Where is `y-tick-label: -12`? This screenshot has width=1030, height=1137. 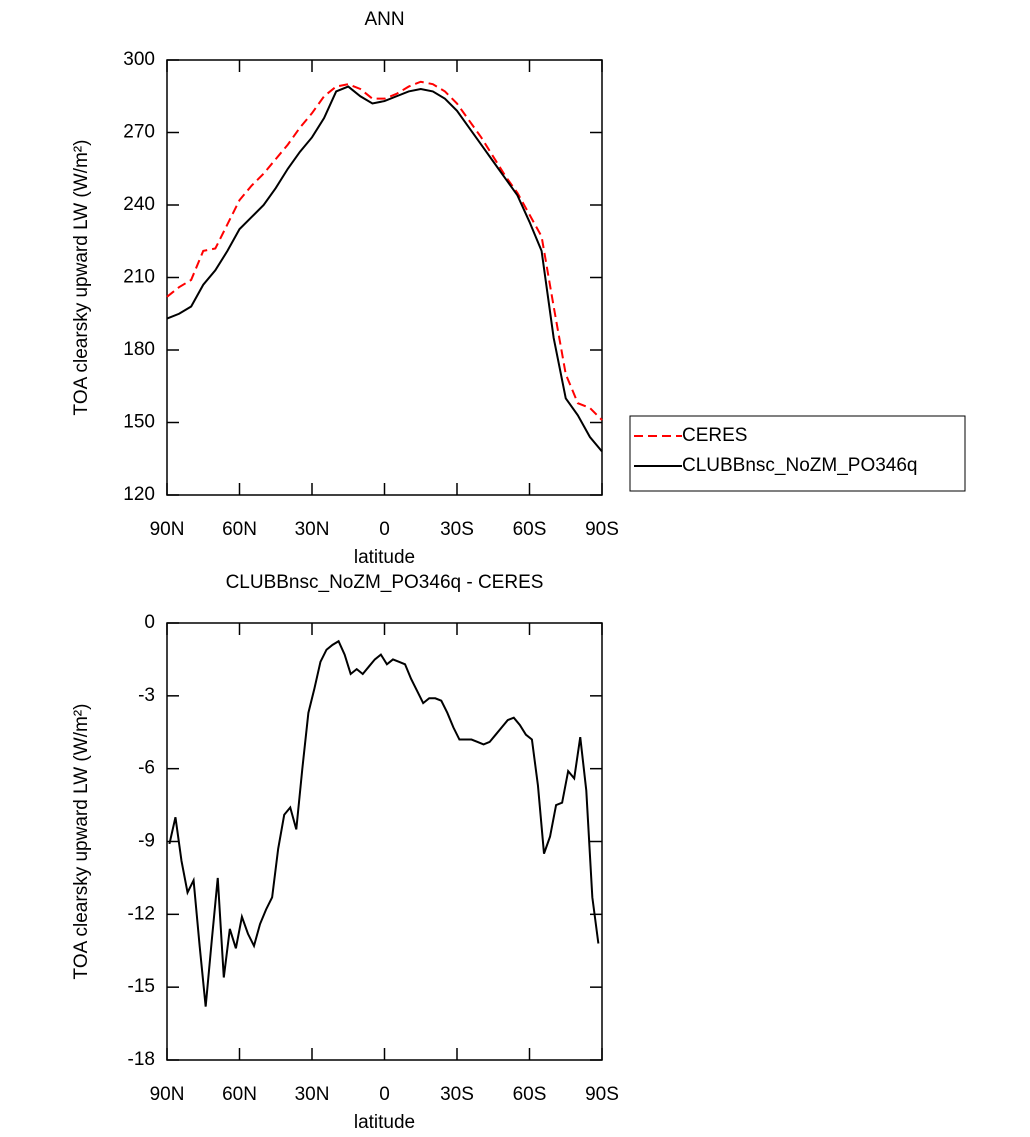
y-tick-label: -12 is located at coordinates (141, 913).